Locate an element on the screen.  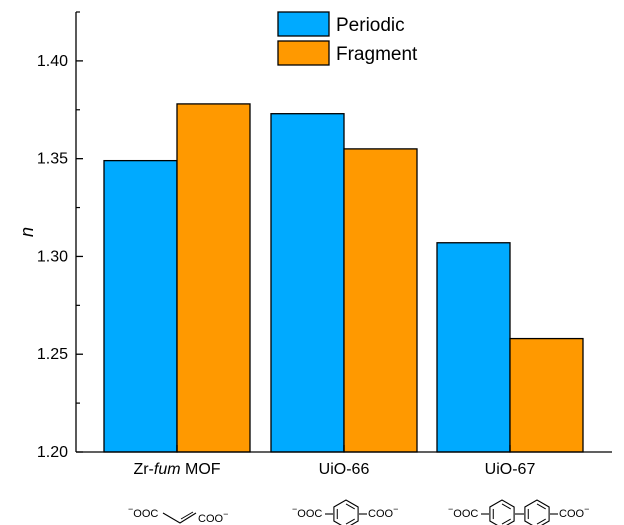
y-tick-label: 1.30 is located at coordinates (52, 256).